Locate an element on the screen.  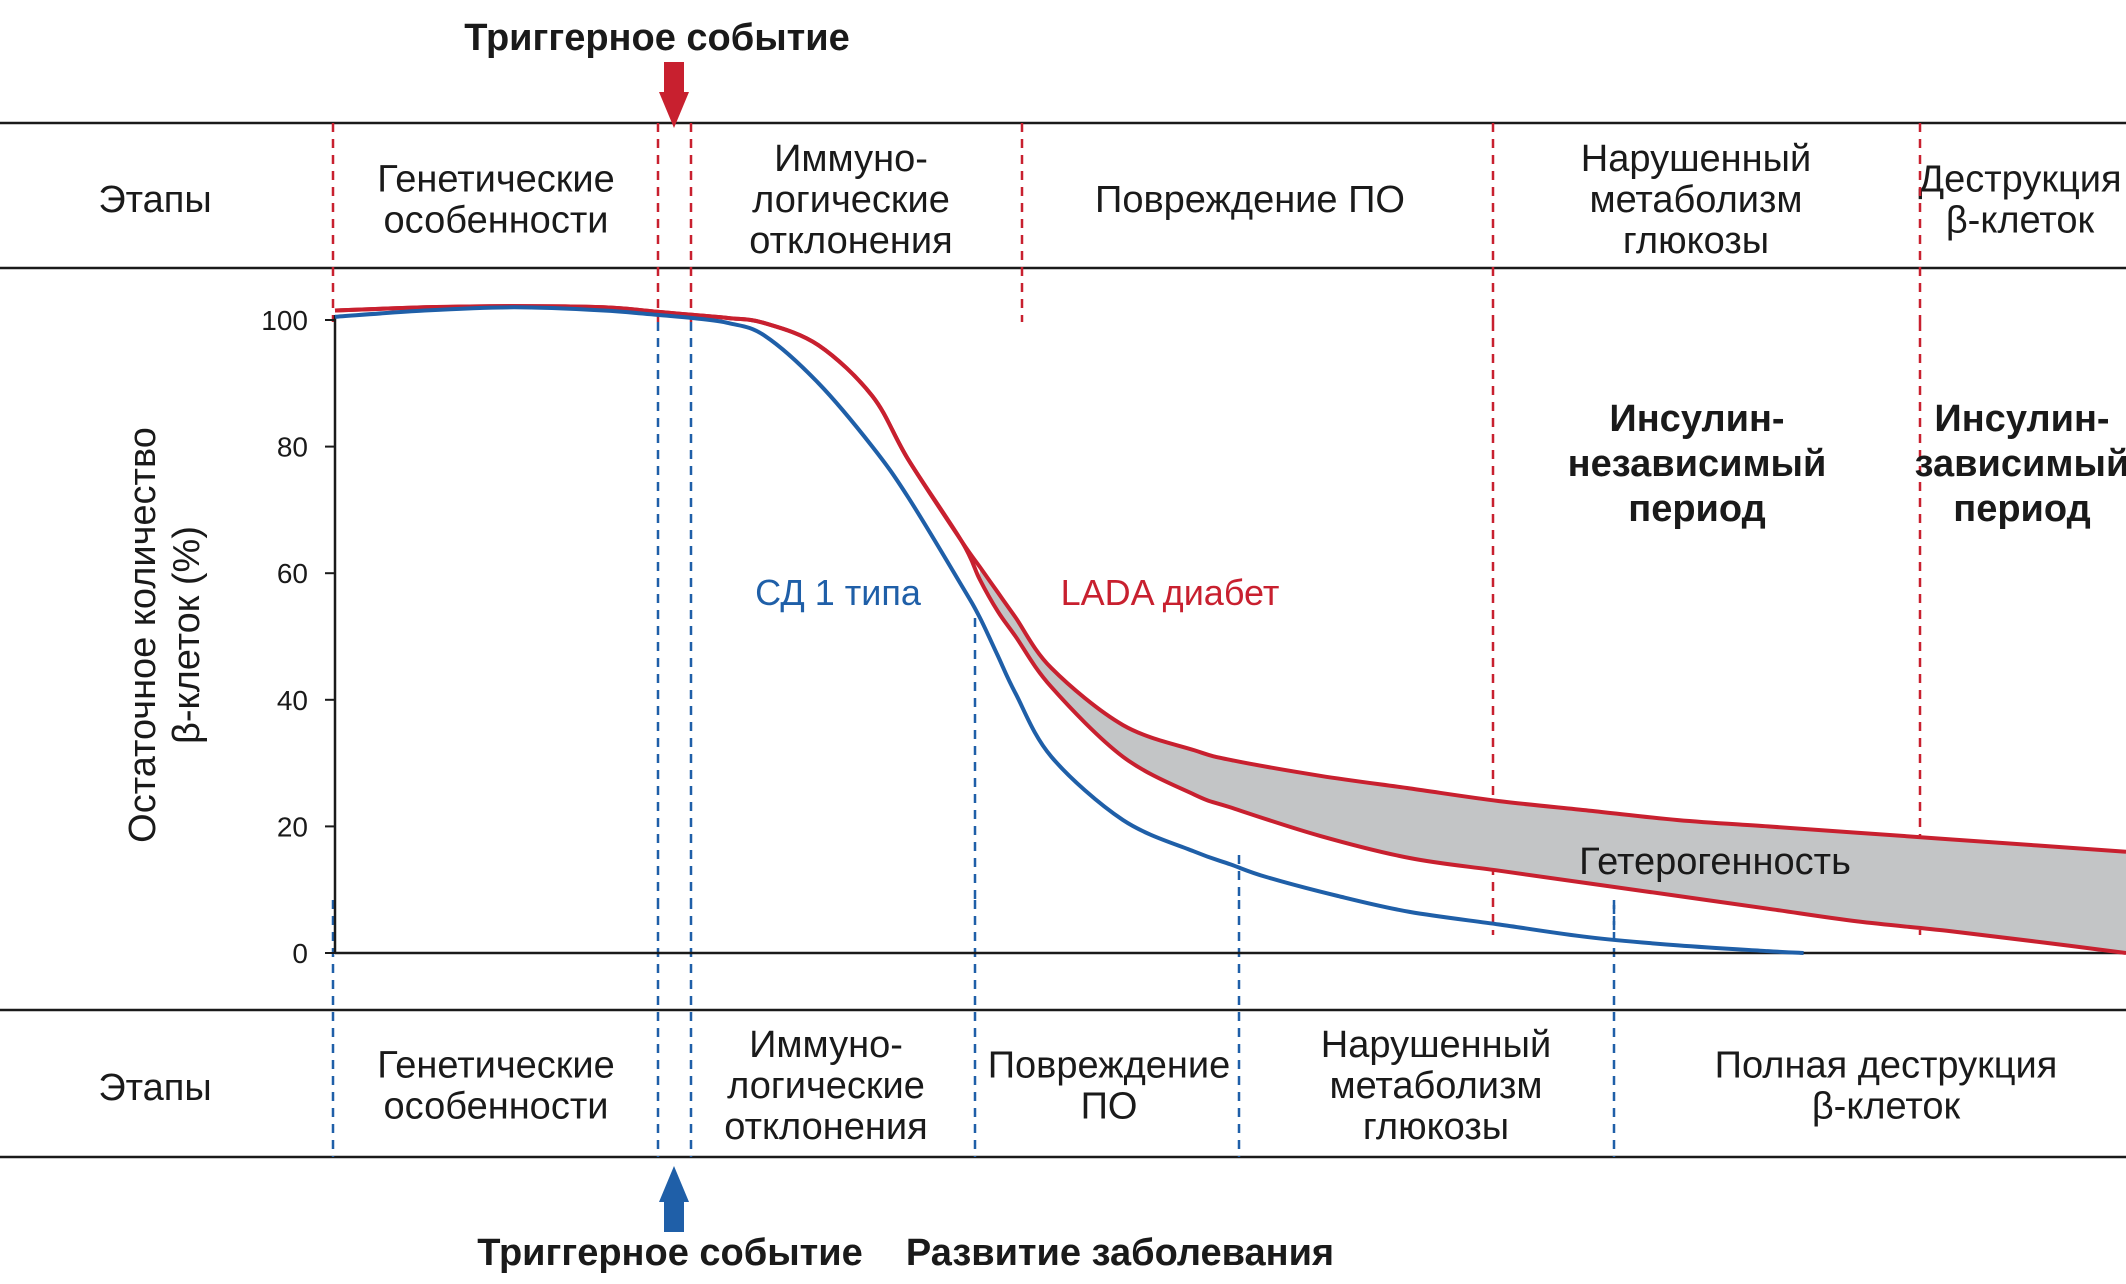
top-stage-4-line-1: β-клеток is located at coordinates (2020, 221).